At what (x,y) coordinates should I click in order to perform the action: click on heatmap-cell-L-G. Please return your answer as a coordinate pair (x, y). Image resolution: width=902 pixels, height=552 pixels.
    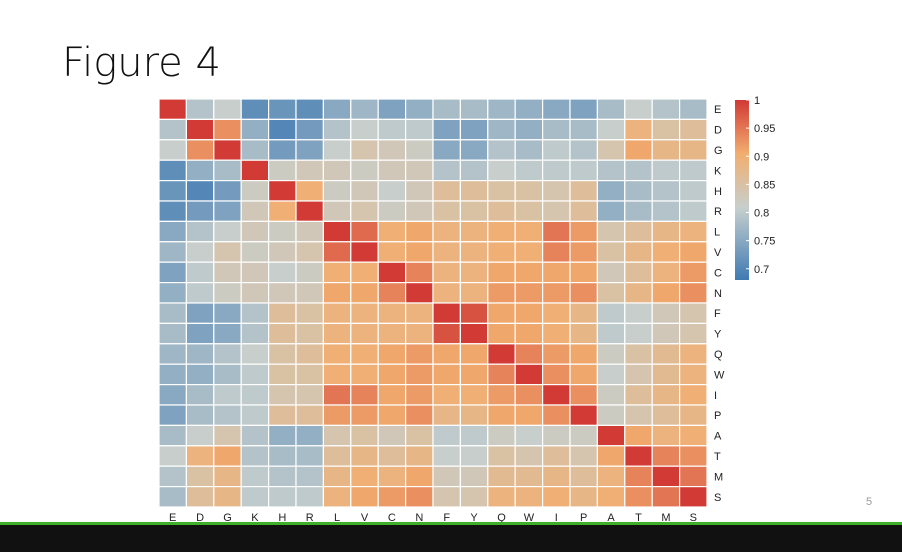
    Looking at the image, I should click on (227, 231).